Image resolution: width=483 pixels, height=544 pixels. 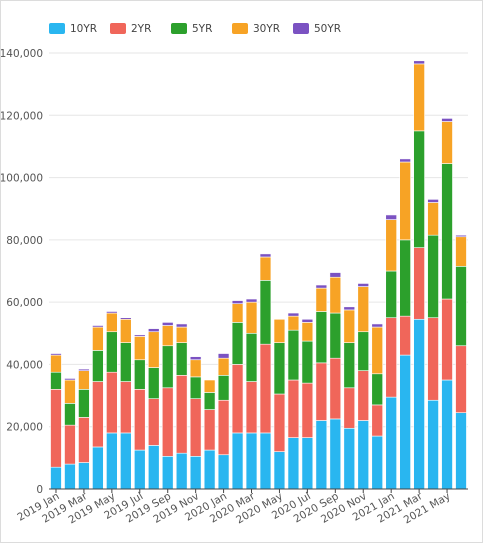 What do you see at coordinates (130, 29) in the screenshot?
I see `legend-item-2yr: 2YR` at bounding box center [130, 29].